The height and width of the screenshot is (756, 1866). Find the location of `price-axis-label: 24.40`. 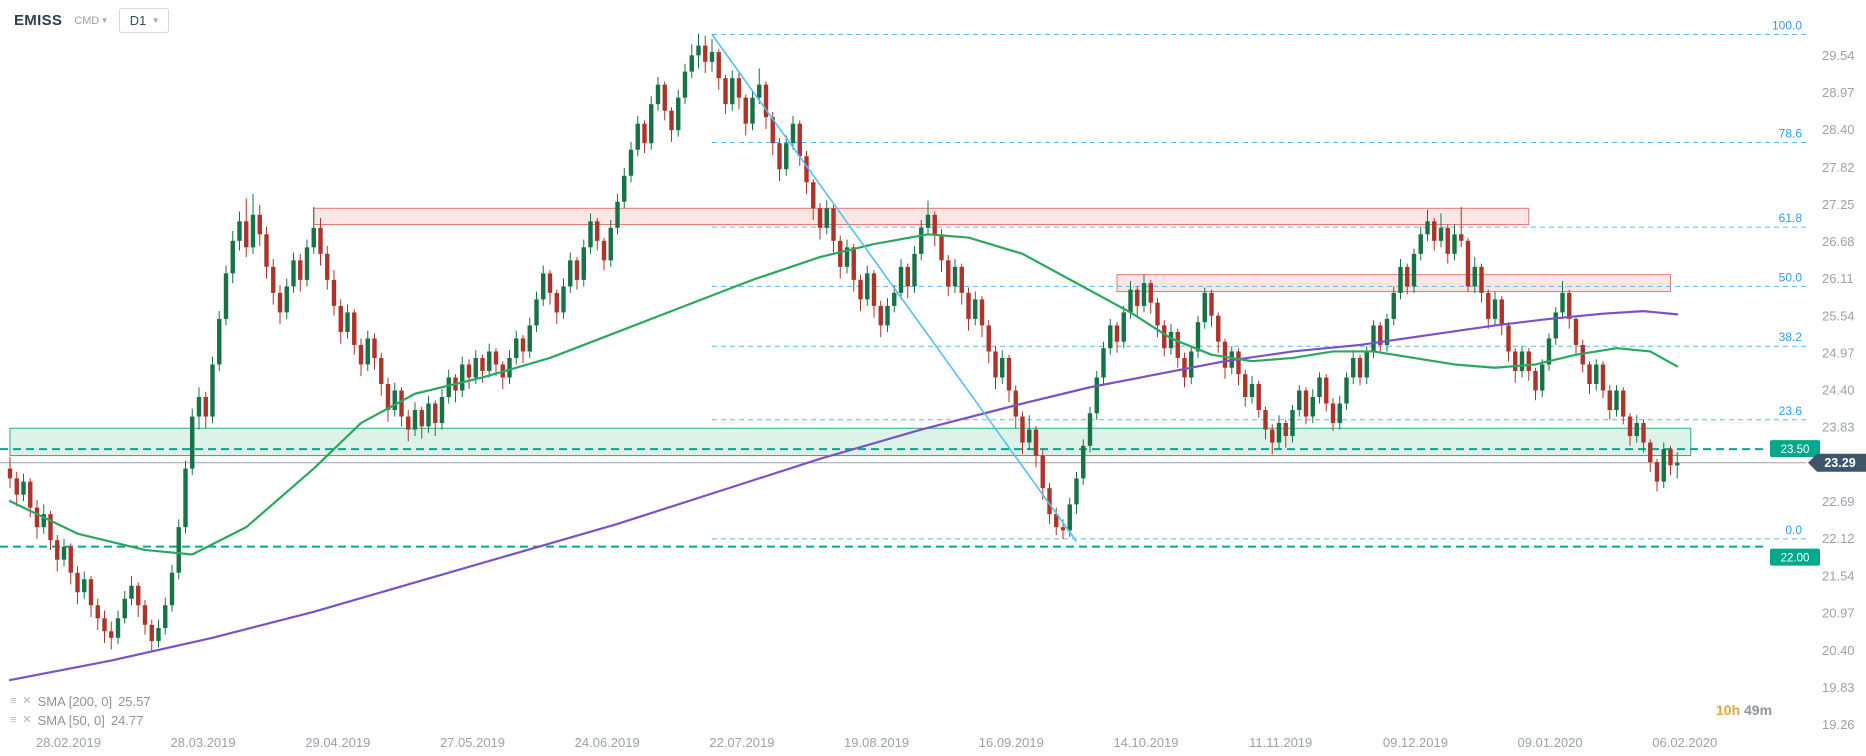

price-axis-label: 24.40 is located at coordinates (1838, 390).